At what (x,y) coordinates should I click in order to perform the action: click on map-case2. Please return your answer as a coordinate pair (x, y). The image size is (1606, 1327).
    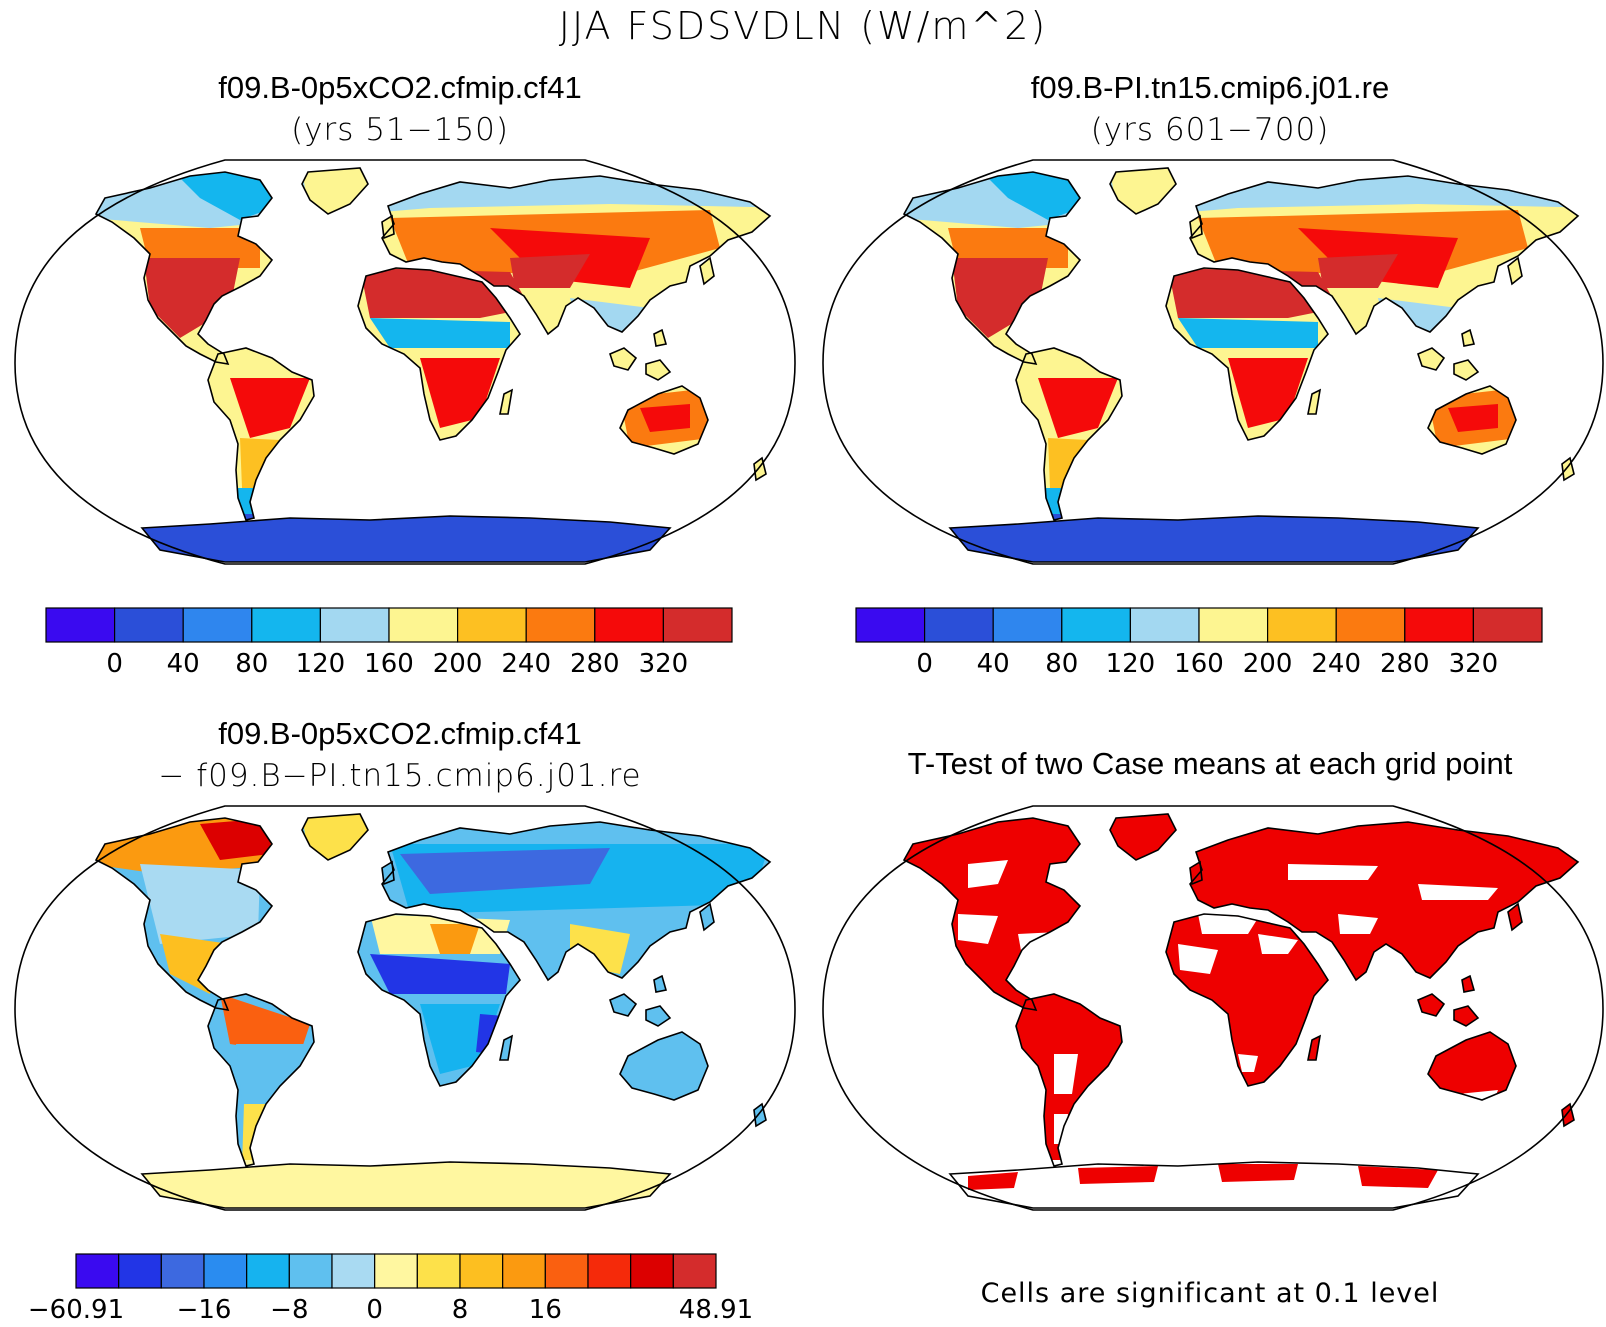
    Looking at the image, I should click on (1213, 362).